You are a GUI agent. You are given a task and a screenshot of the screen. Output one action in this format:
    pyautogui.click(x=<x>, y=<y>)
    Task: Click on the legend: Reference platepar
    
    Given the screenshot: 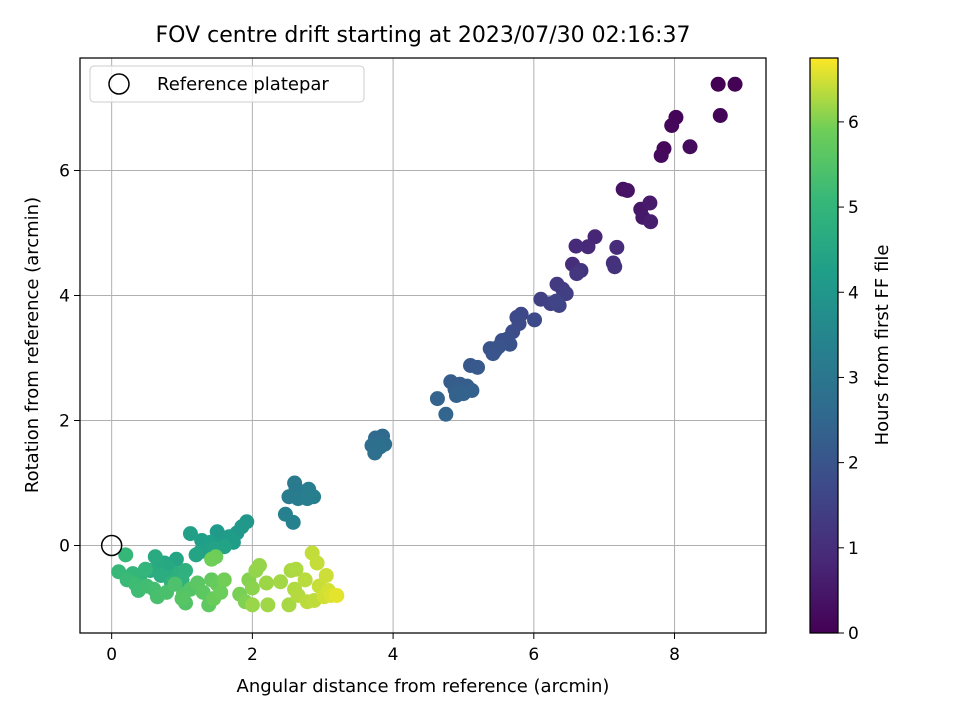 What is the action you would take?
    pyautogui.click(x=227, y=84)
    